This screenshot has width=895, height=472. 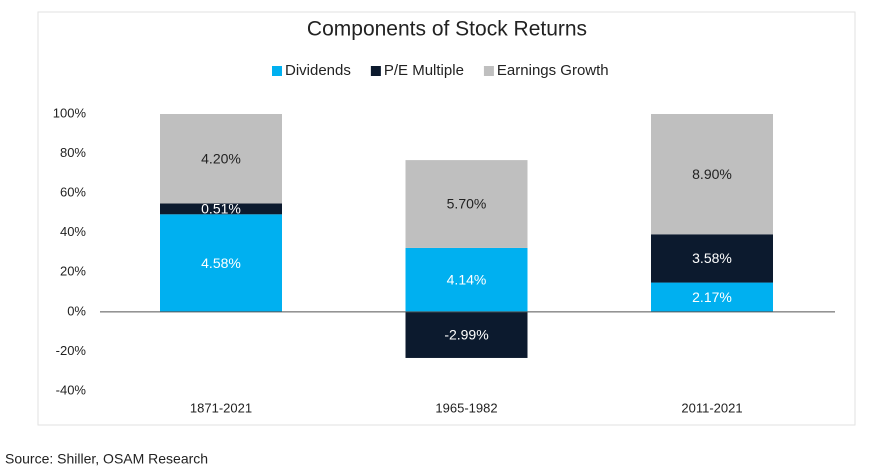 I want to click on segment-label: -2.99%, so click(x=466, y=335).